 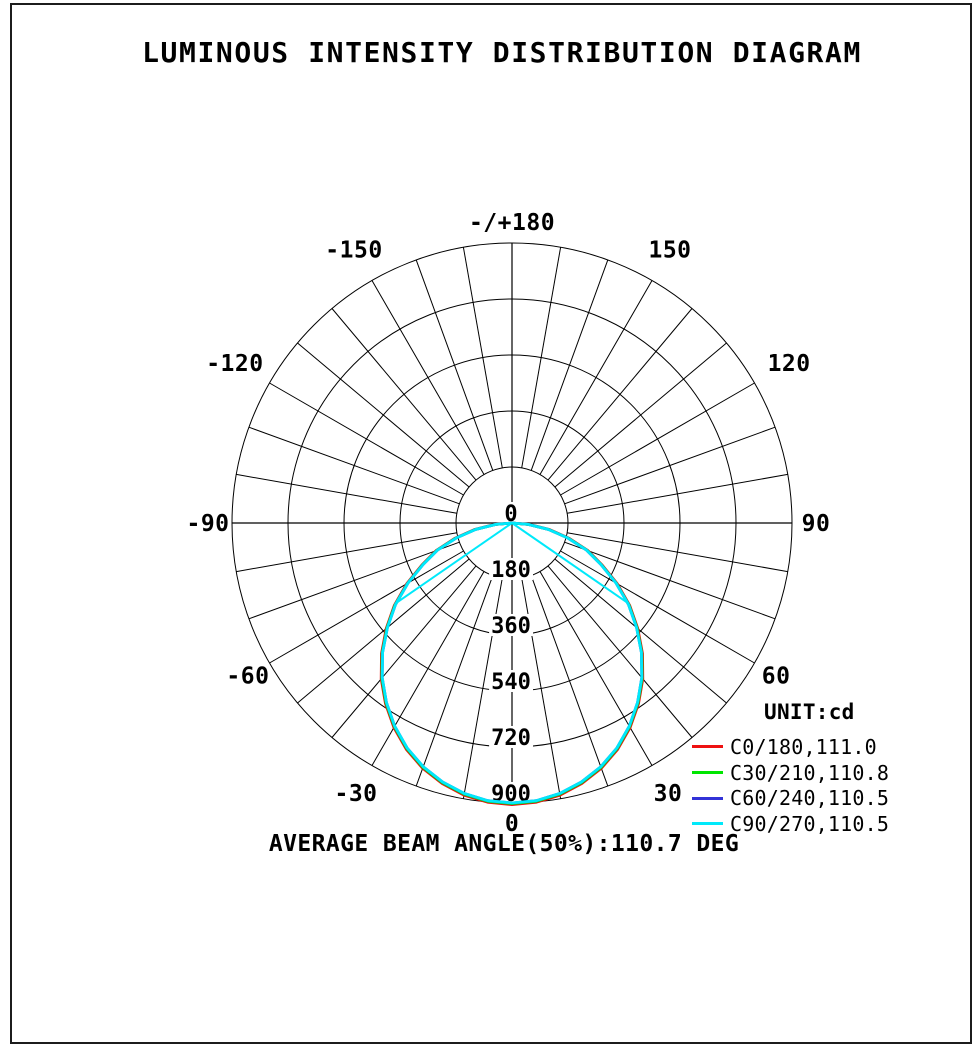 I want to click on unit-label: UNIT:cd, so click(x=809, y=712).